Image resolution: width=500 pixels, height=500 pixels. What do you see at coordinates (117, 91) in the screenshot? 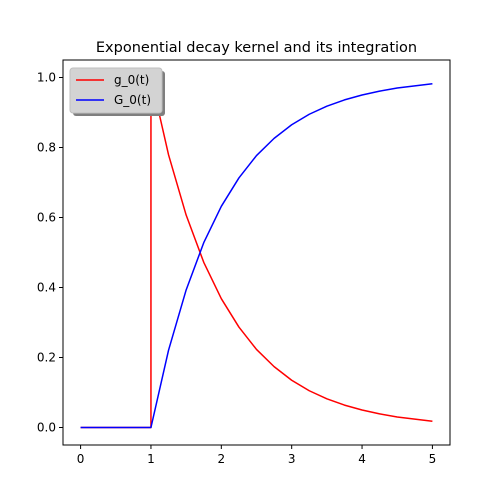
I see `legend: g_0(t) G_0(t)` at bounding box center [117, 91].